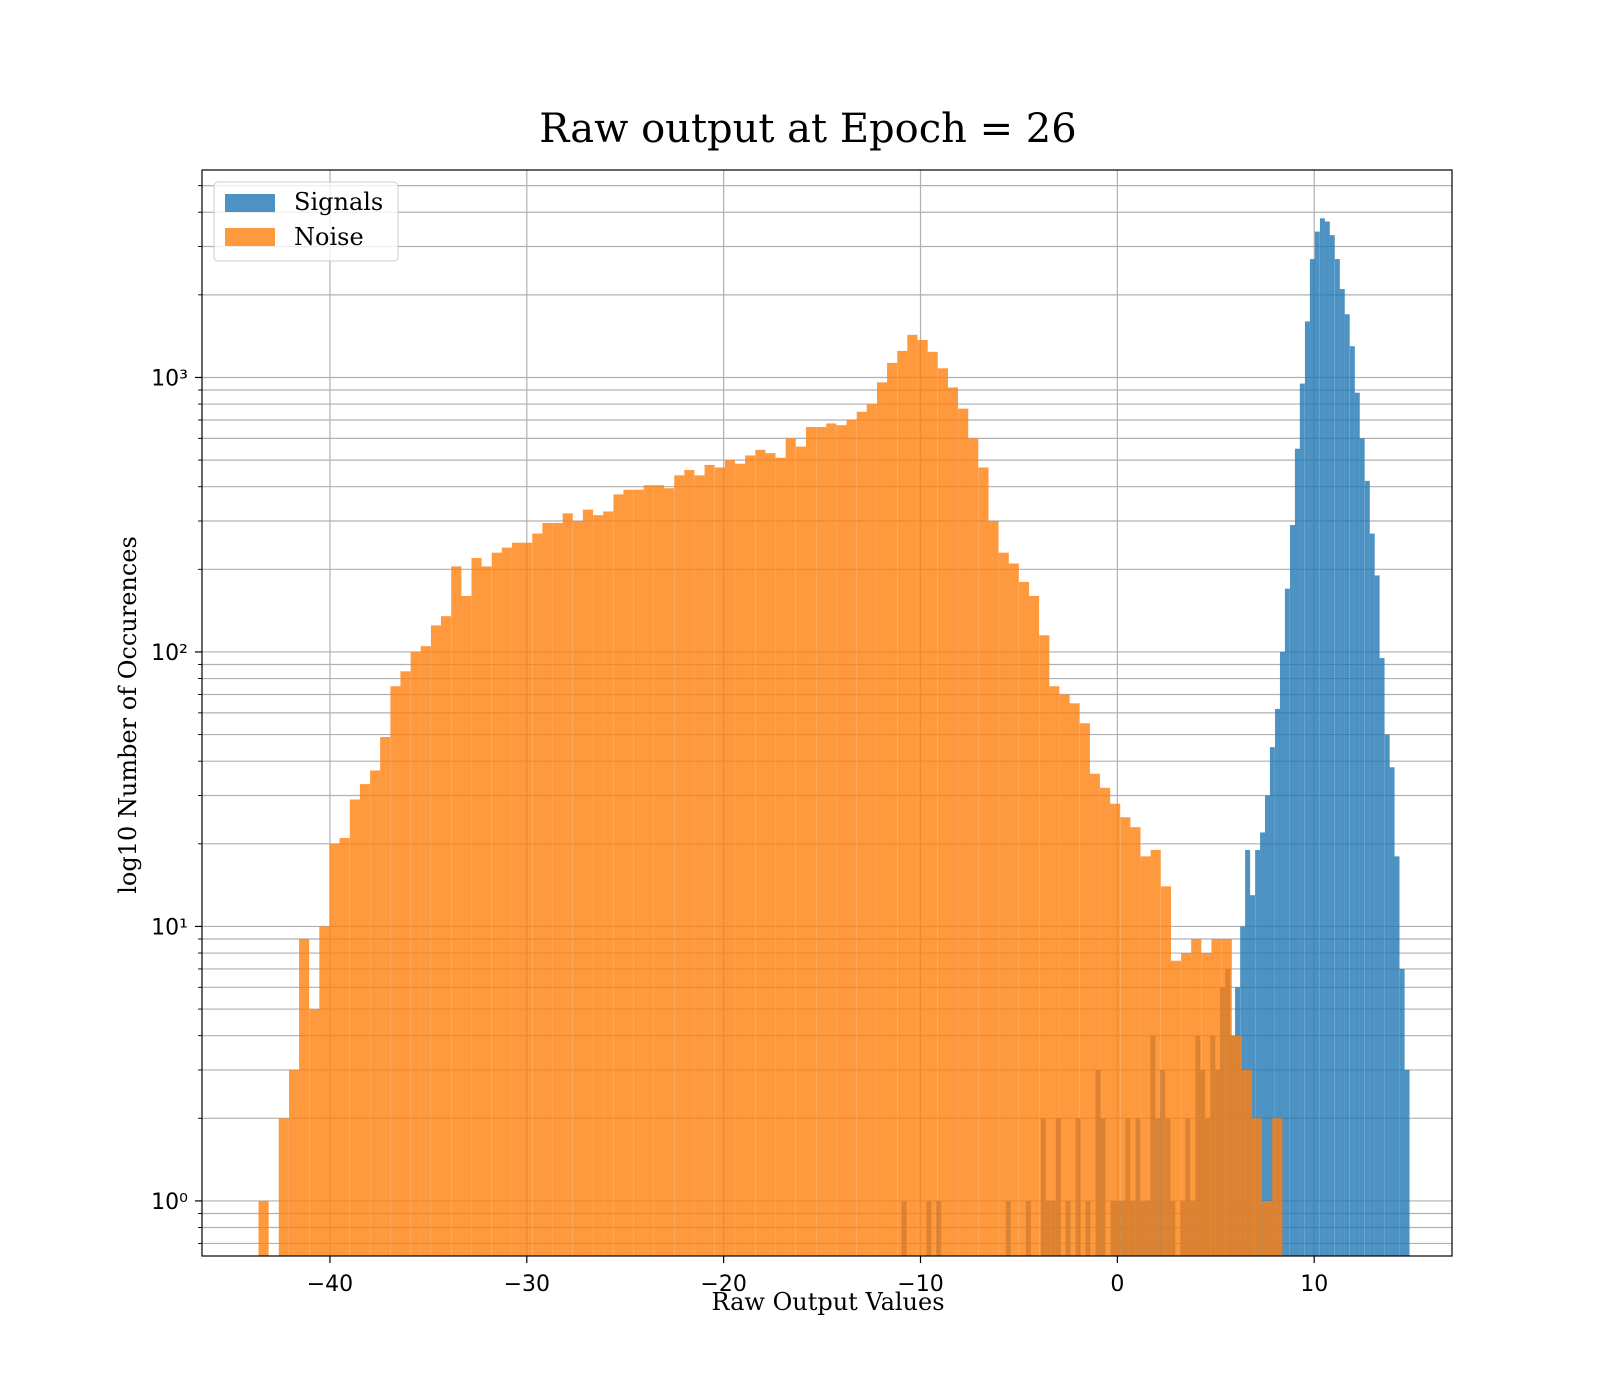 The height and width of the screenshot is (1400, 1600). I want to click on legend-swatch-noise, so click(250, 237).